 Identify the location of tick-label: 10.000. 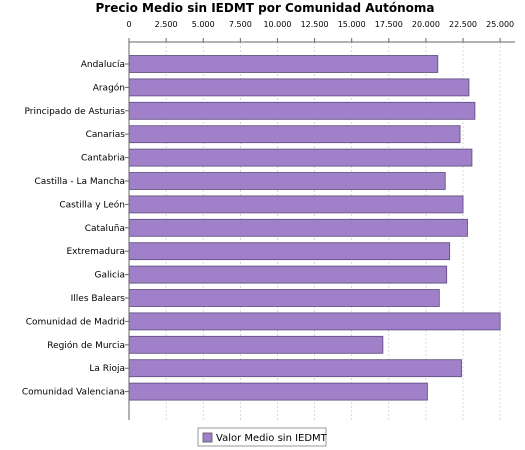
(277, 24).